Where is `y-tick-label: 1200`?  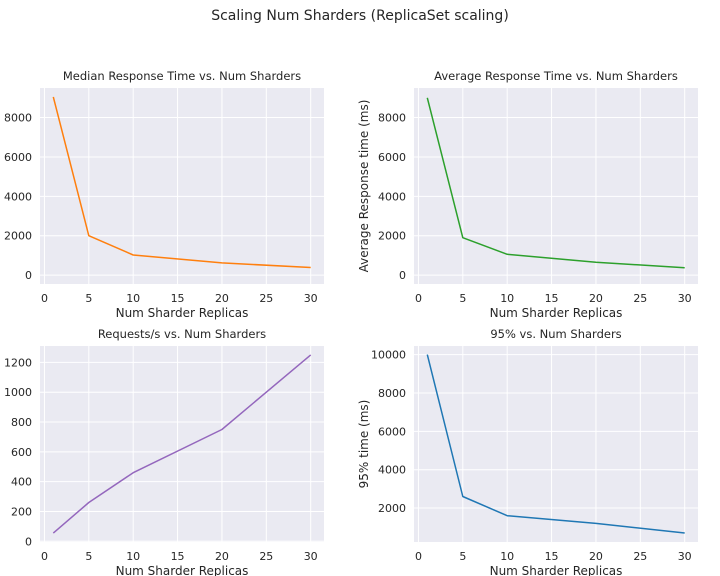 y-tick-label: 1200 is located at coordinates (18, 362).